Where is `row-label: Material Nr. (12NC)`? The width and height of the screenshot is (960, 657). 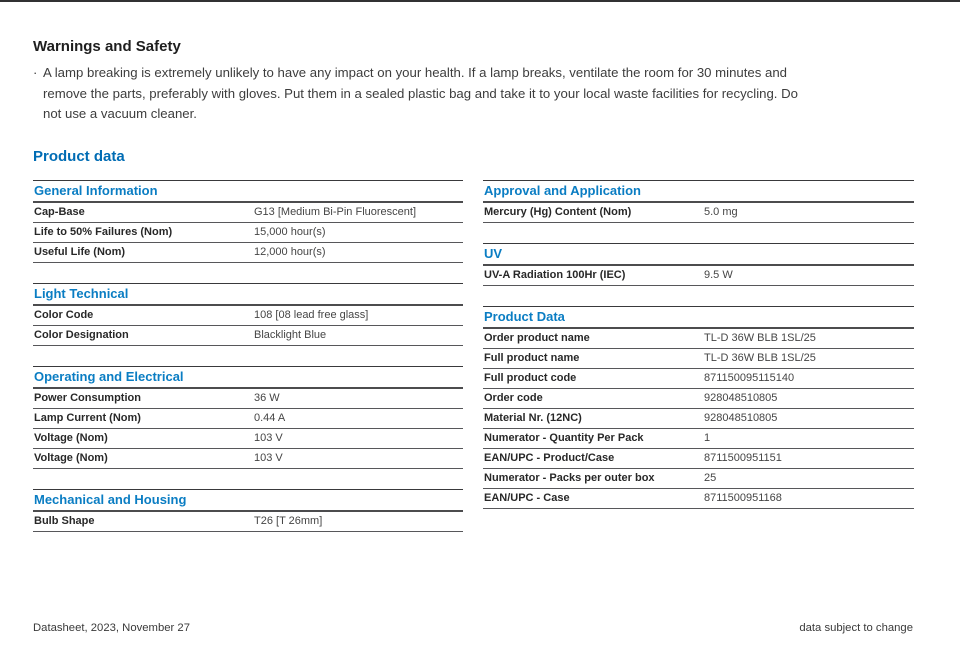 row-label: Material Nr. (12NC) is located at coordinates (533, 417).